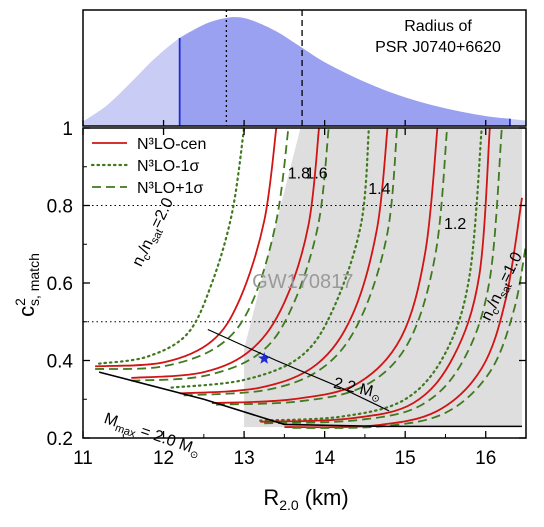 The height and width of the screenshot is (527, 544). Describe the element at coordinates (375, 399) in the screenshot. I see `m22-sun: ⊙` at that location.